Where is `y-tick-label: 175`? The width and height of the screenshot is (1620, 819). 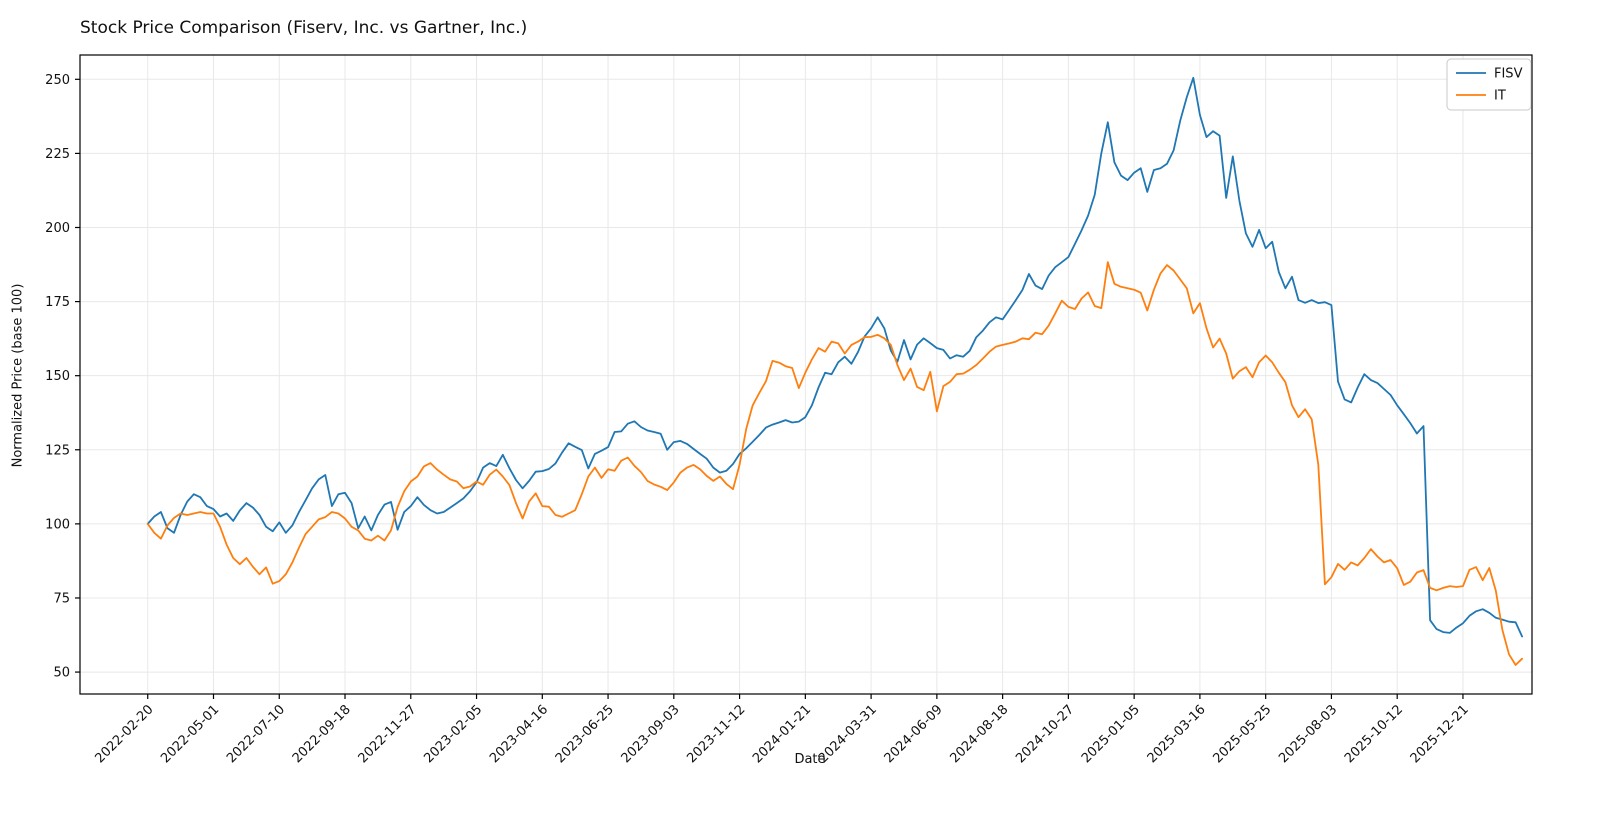
y-tick-label: 175 is located at coordinates (57, 302).